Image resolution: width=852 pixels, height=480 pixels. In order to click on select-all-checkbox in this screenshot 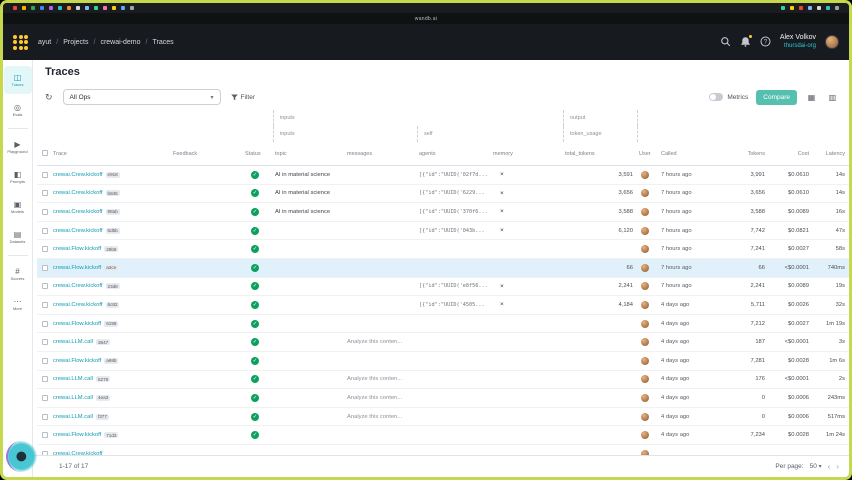, I will do `click(45, 152)`.